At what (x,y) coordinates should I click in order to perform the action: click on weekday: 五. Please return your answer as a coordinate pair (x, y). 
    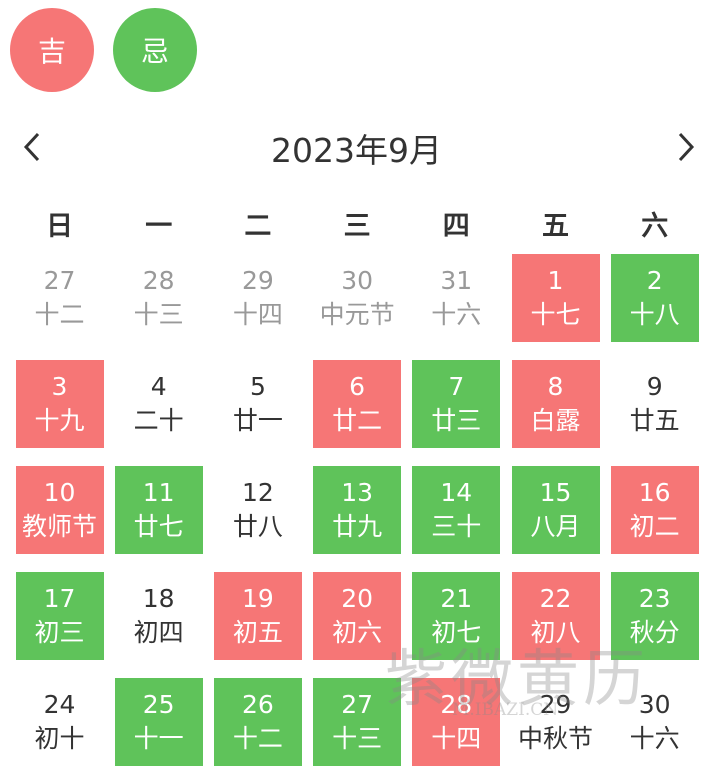
    Looking at the image, I should click on (555, 226).